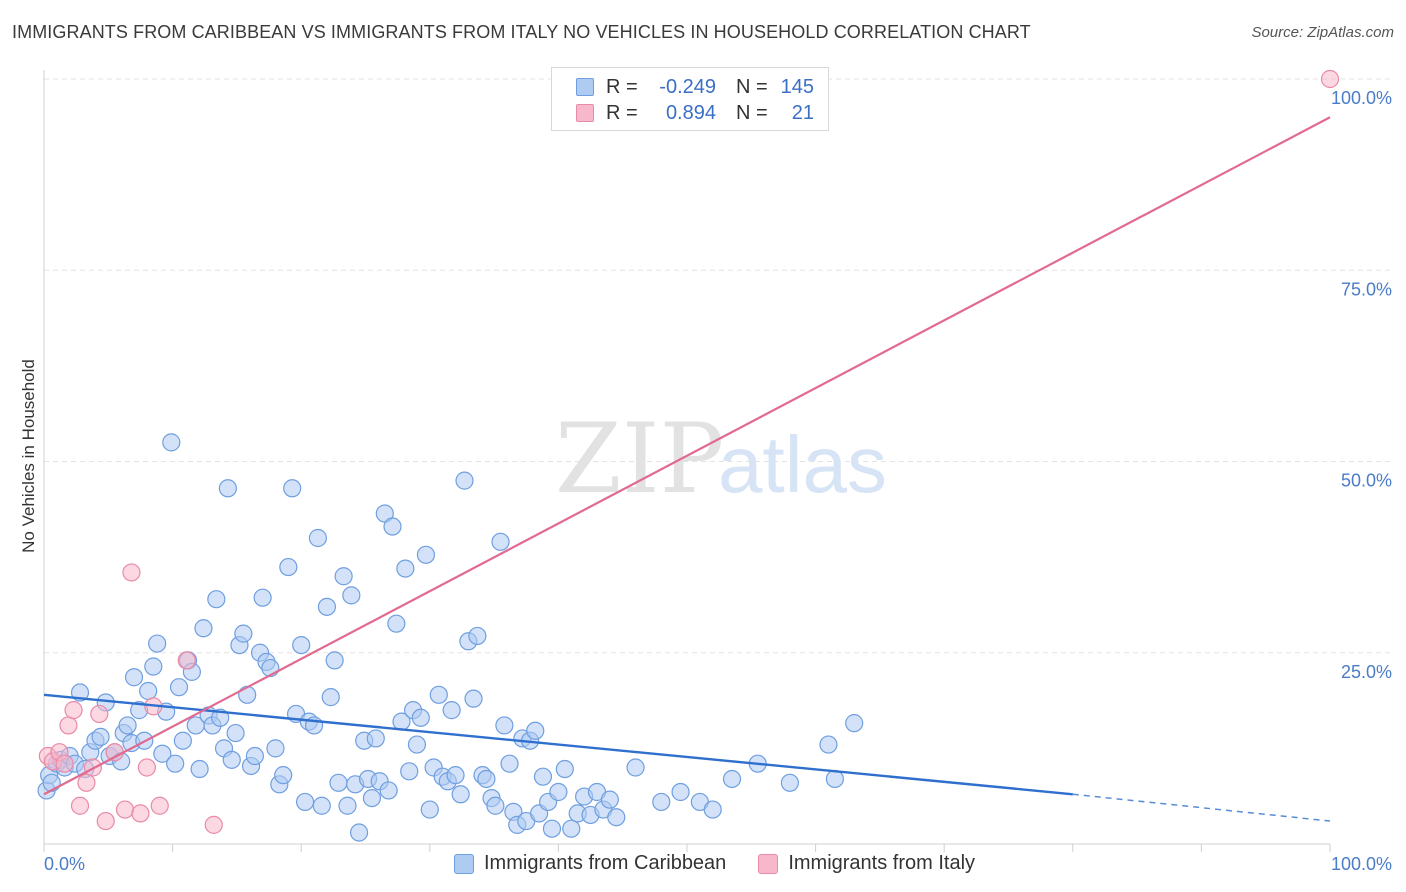 The width and height of the screenshot is (1406, 892). Describe the element at coordinates (639, 459) in the screenshot. I see `watermark-zip: ZIP` at that location.